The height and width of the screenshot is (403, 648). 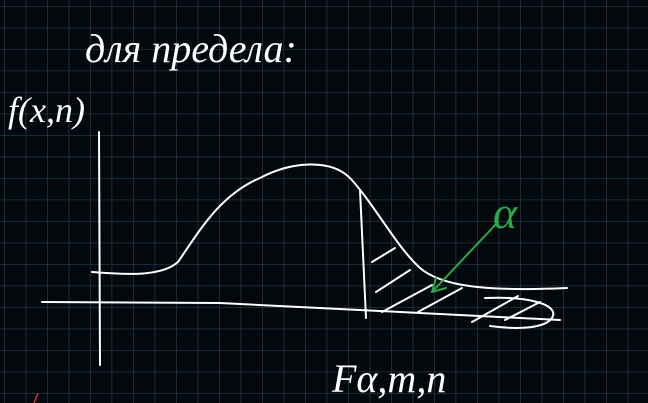 I want to click on critical-line, so click(x=363, y=254).